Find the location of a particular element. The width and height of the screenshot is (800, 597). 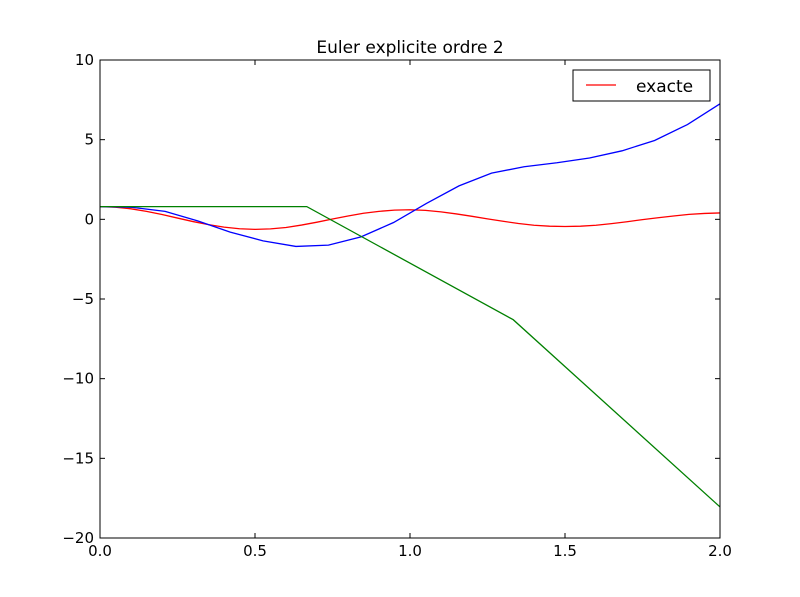

y-tick-label: 10 is located at coordinates (84, 60).